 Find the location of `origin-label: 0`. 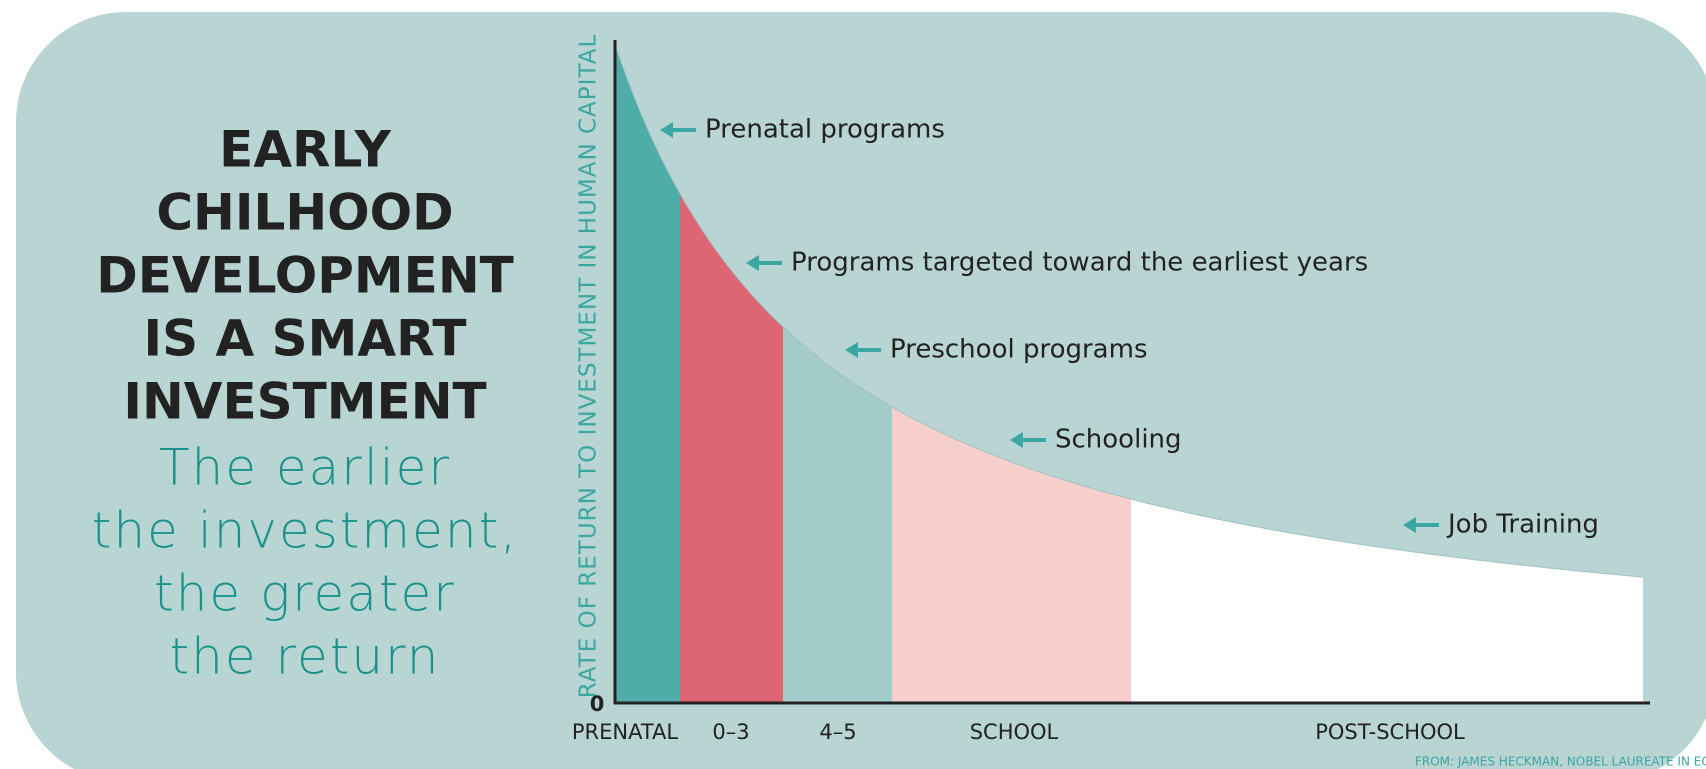

origin-label: 0 is located at coordinates (597, 704).